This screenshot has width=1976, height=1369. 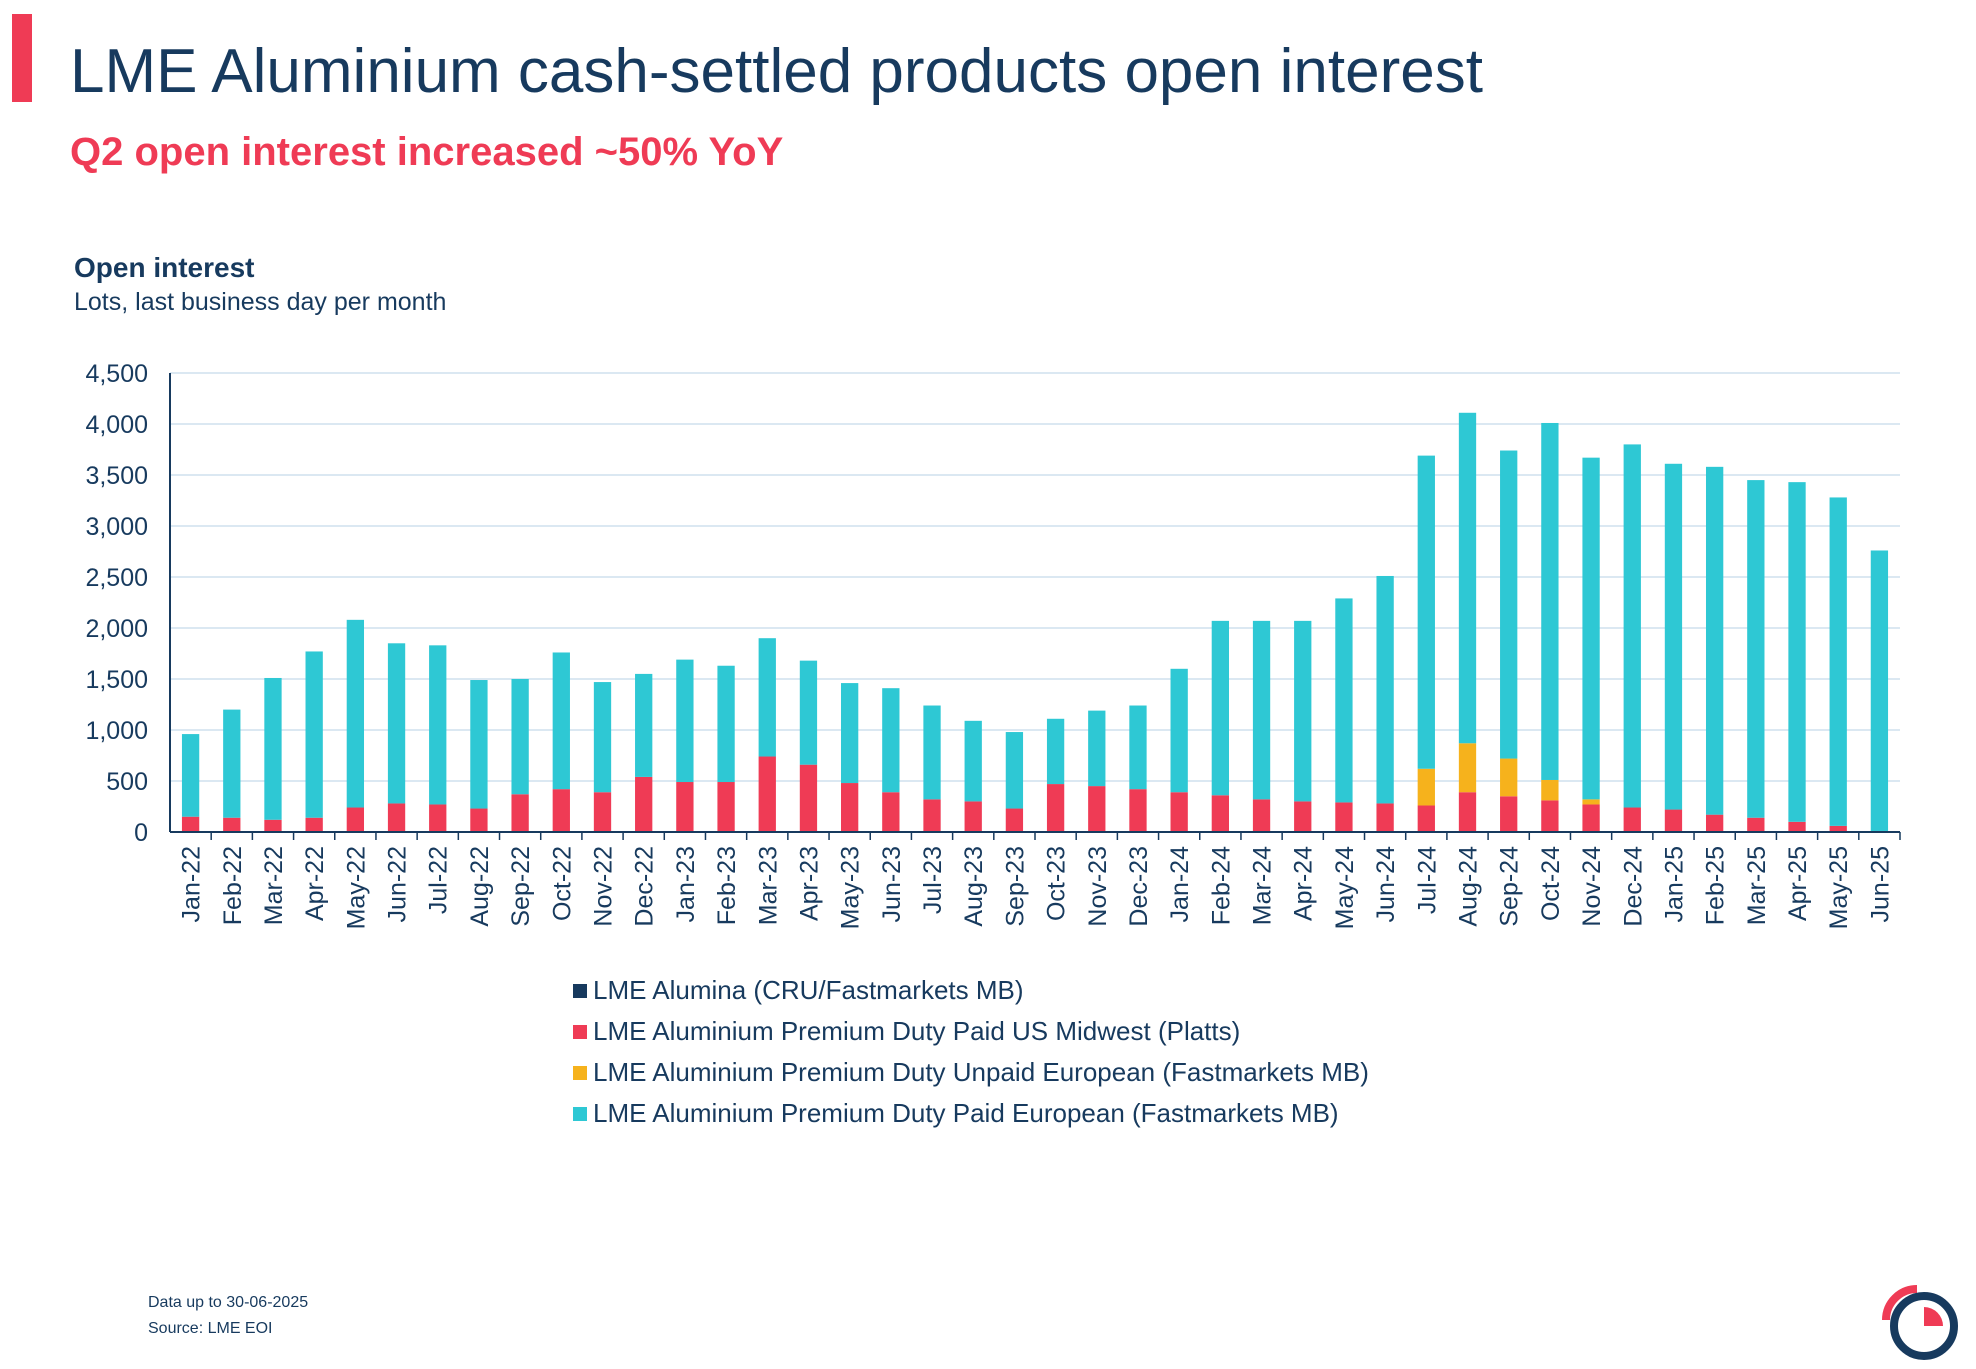 What do you see at coordinates (1880, 884) in the screenshot?
I see `x-tick-label: Jun-25` at bounding box center [1880, 884].